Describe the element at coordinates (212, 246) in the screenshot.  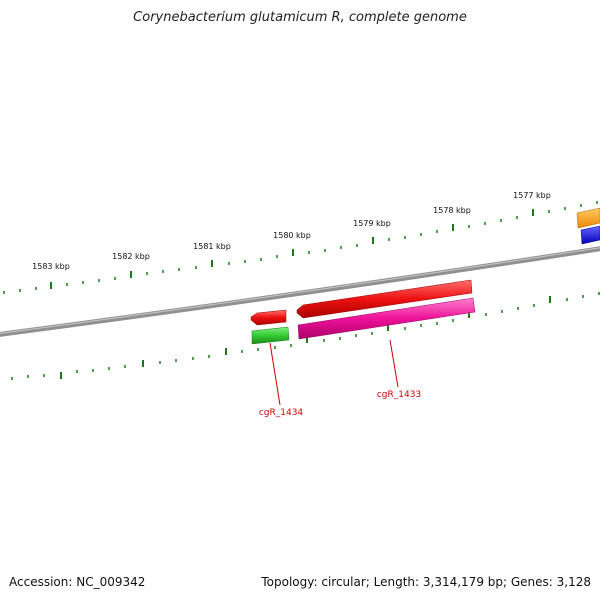
I see `kbp-label: 1581 kbp` at that location.